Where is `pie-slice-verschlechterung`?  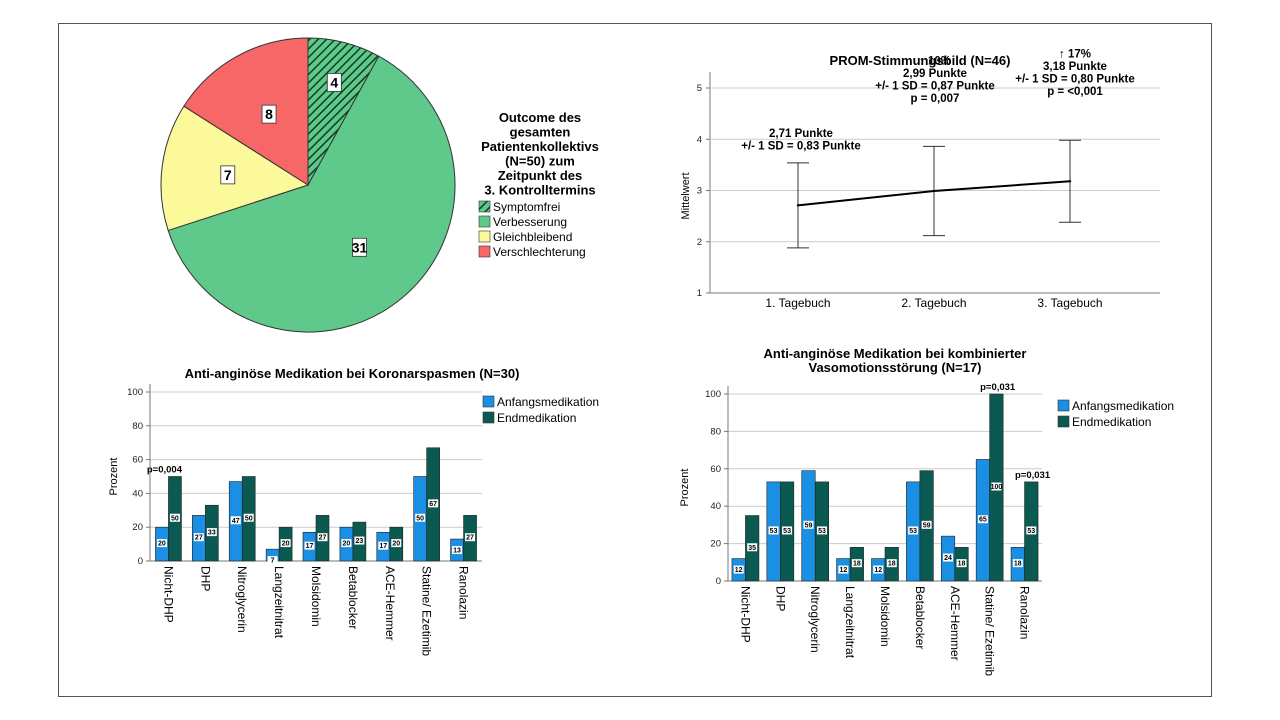 pie-slice-verschlechterung is located at coordinates (246, 111).